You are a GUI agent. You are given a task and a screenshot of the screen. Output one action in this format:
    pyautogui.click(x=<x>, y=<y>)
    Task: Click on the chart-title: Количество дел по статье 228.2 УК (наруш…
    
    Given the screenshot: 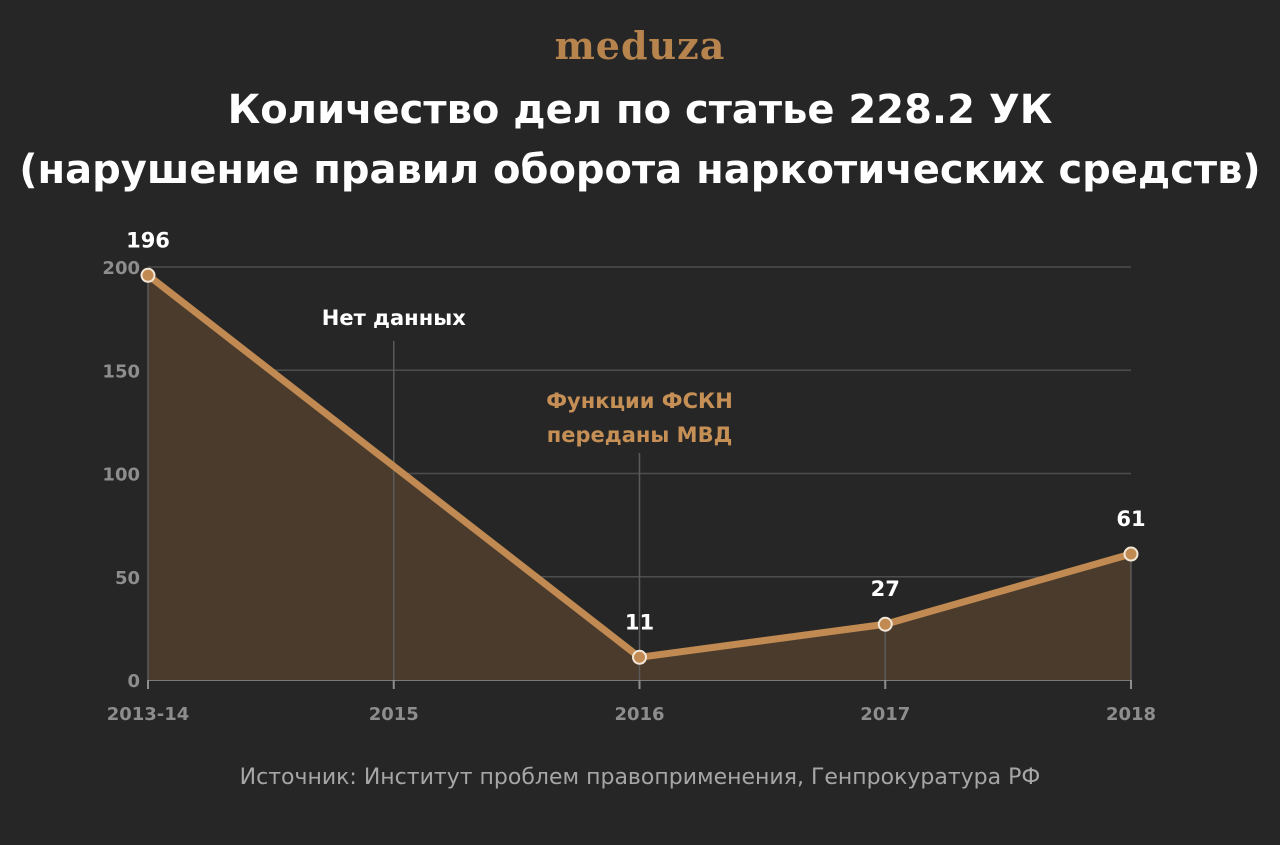 What is the action you would take?
    pyautogui.click(x=640, y=140)
    